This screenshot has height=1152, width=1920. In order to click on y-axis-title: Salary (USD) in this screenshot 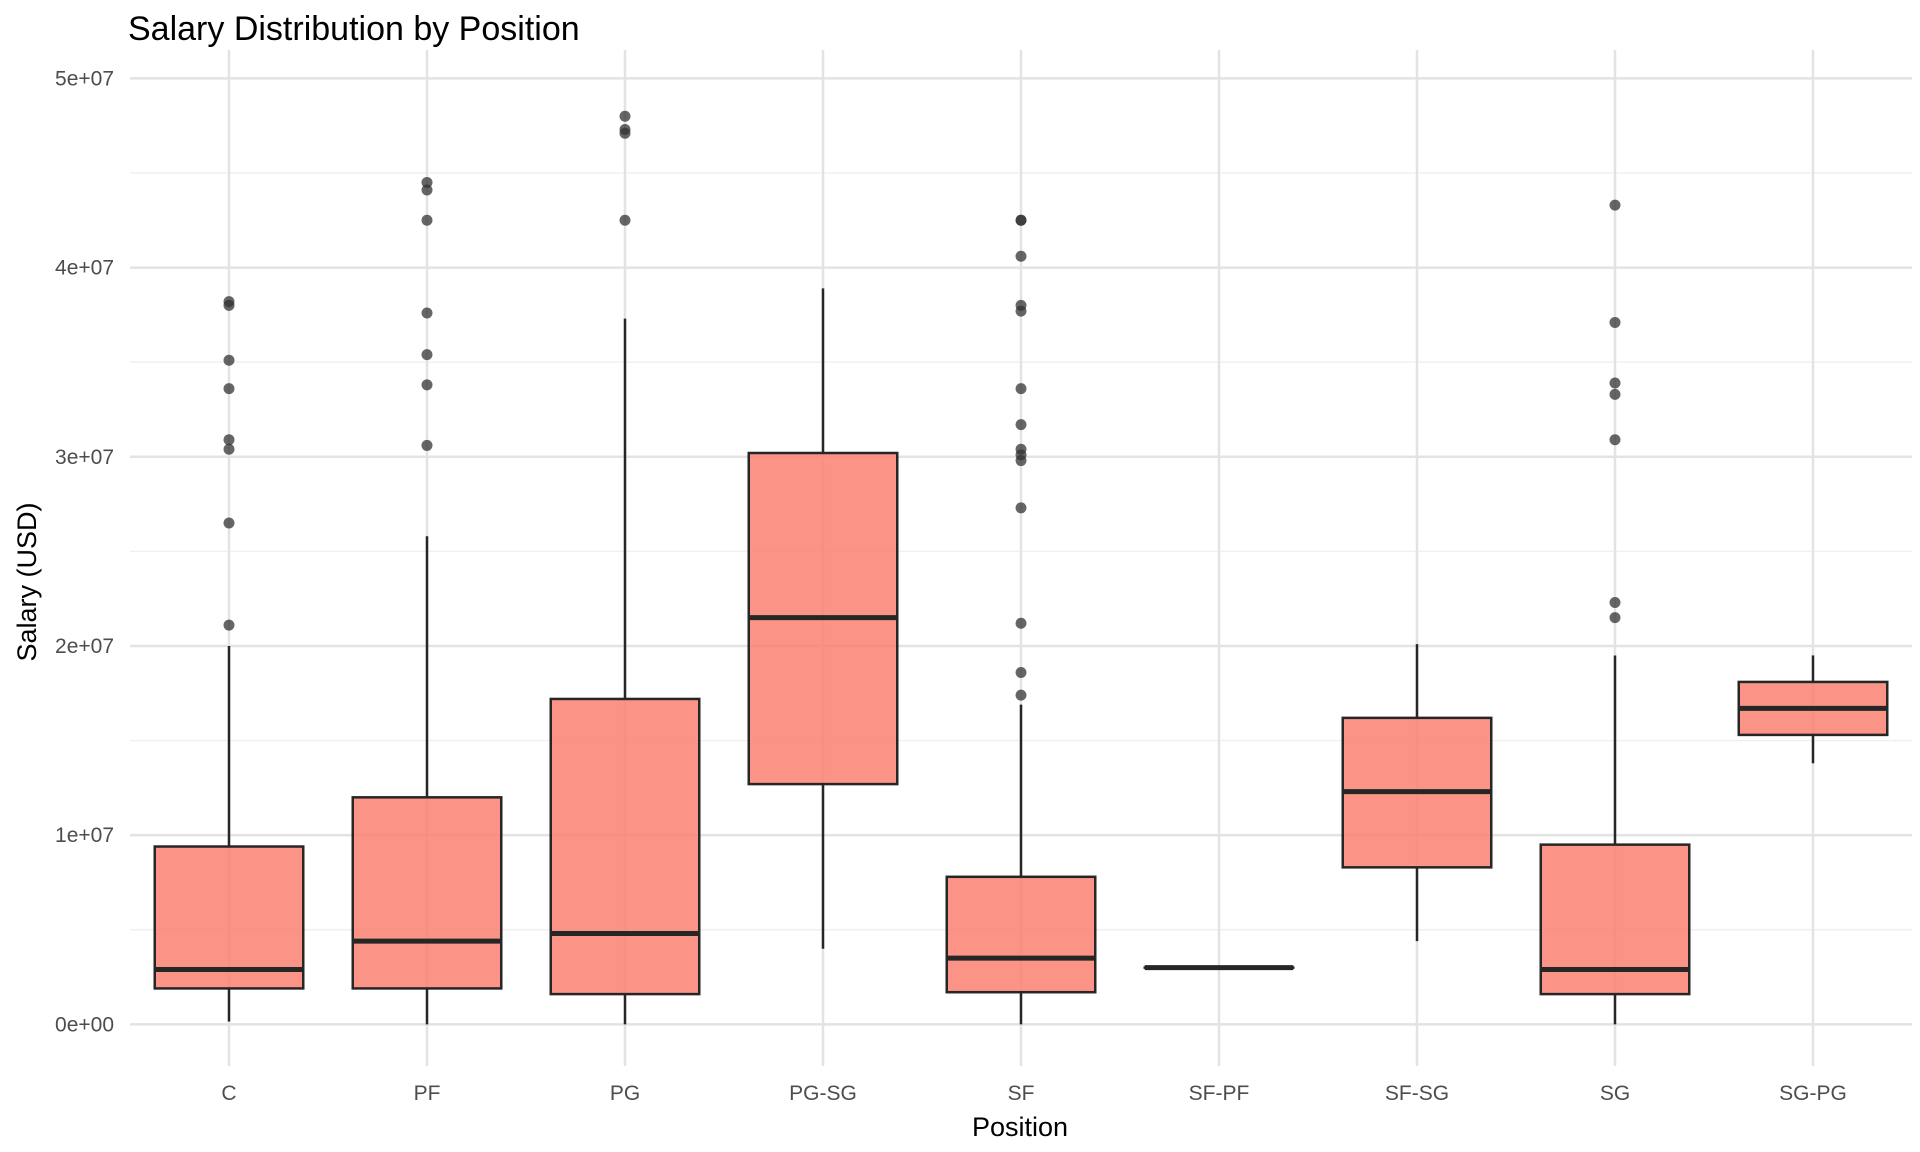, I will do `click(27, 581)`.